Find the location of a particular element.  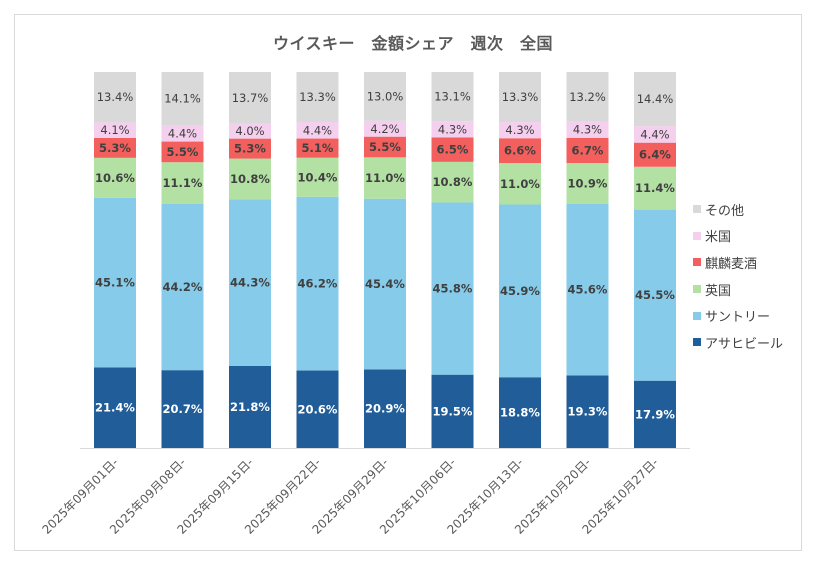

data-label: 13.0% is located at coordinates (385, 96).